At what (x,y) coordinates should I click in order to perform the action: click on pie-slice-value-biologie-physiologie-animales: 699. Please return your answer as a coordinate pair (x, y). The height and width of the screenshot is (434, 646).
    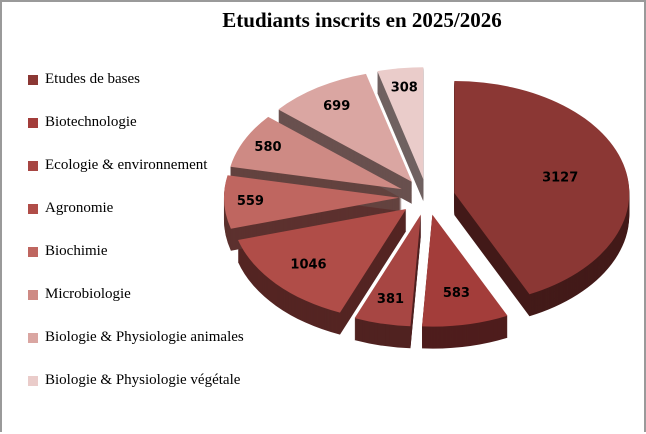
    Looking at the image, I should click on (336, 106).